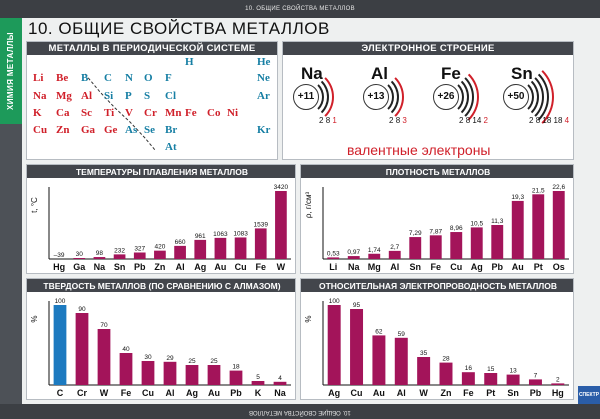 The width and height of the screenshot is (600, 419). I want to click on periodic-heading: МЕТАЛЛЫ В ПЕРИОДИЧЕСКОЙ СИСТЕМЕ, so click(152, 48).